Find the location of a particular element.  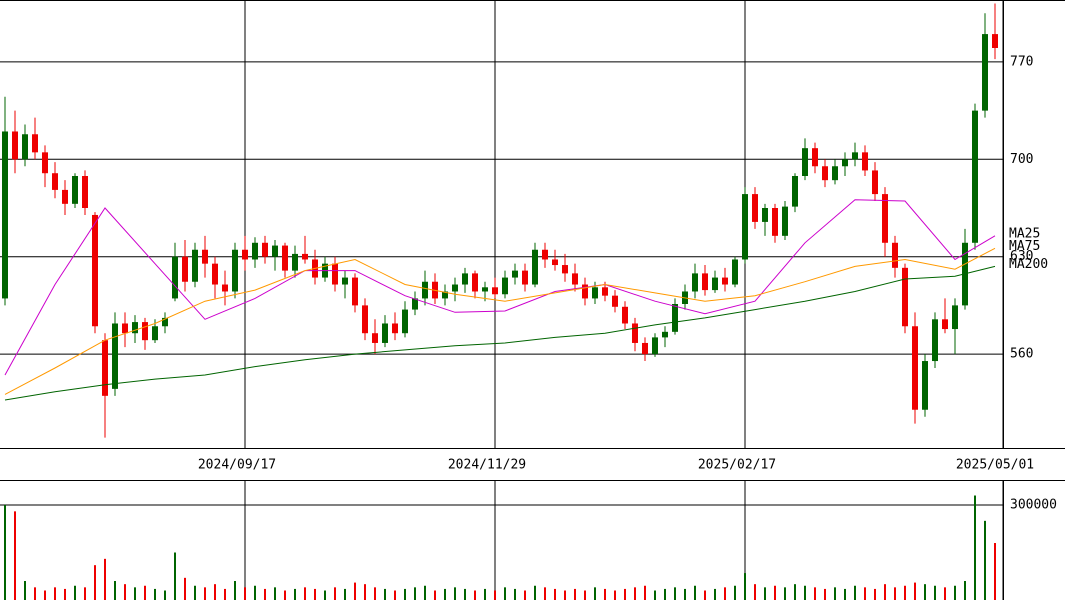

y-tick-label: 700 is located at coordinates (1021, 159).